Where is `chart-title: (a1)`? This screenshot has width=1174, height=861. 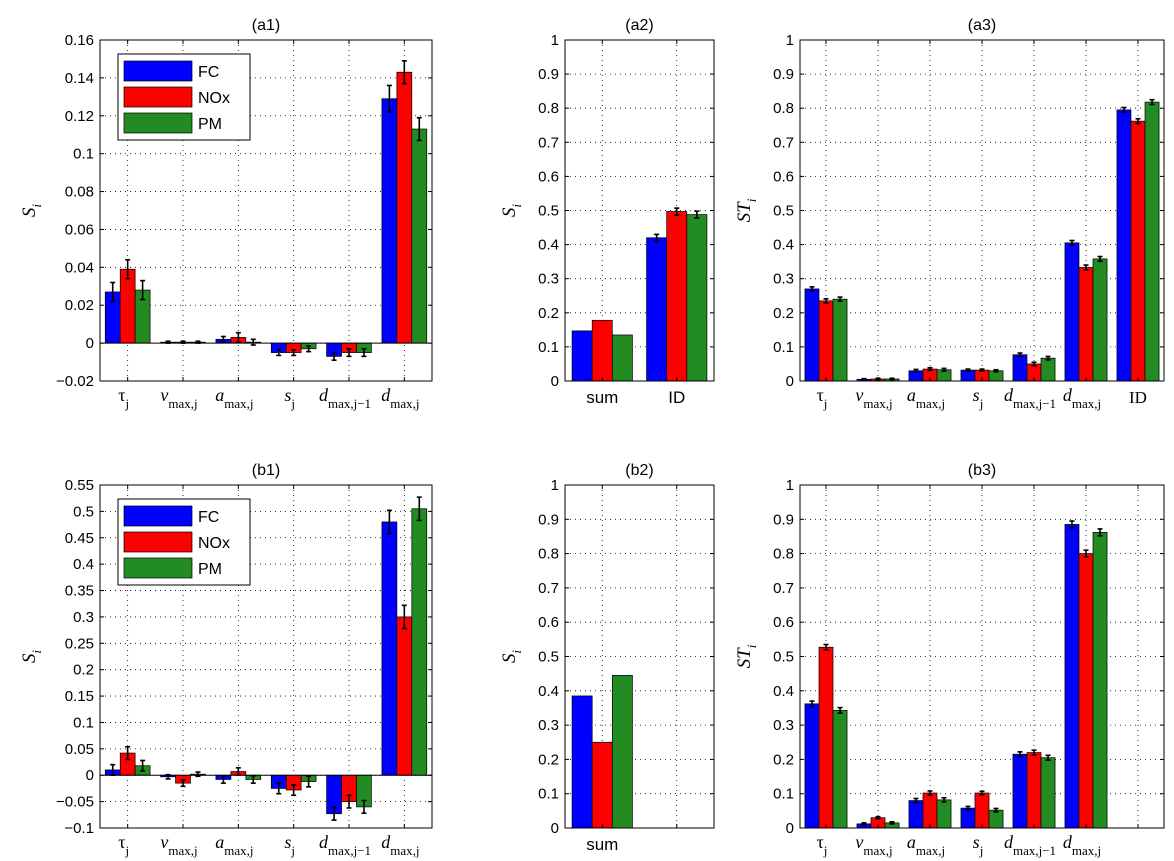 chart-title: (a1) is located at coordinates (266, 25).